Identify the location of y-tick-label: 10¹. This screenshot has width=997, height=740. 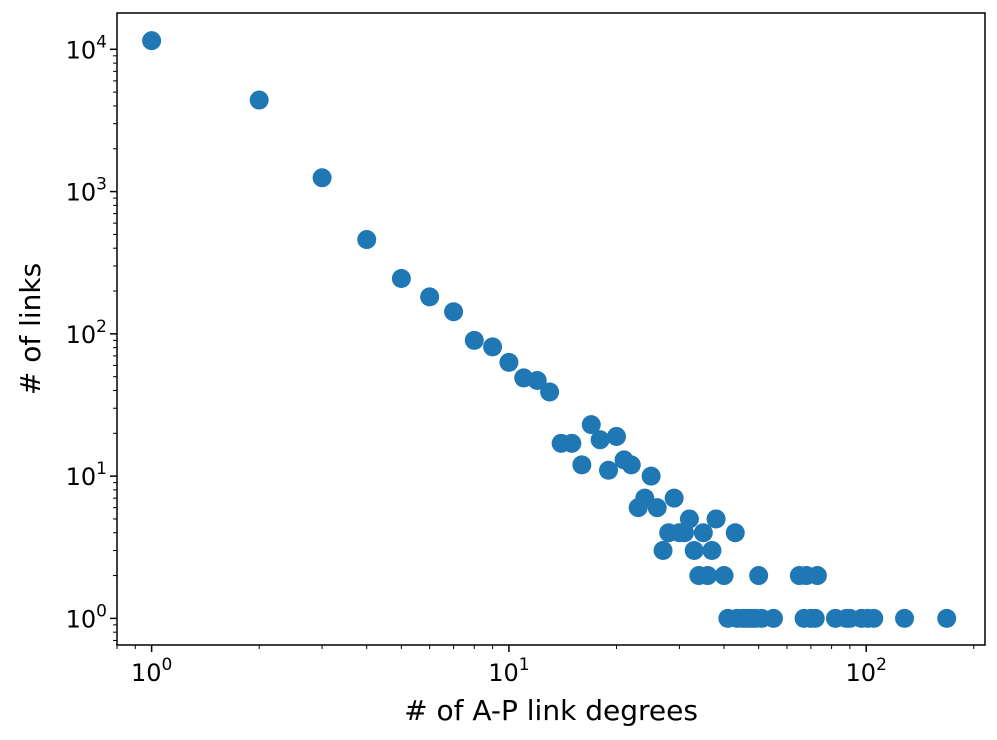
(86, 475).